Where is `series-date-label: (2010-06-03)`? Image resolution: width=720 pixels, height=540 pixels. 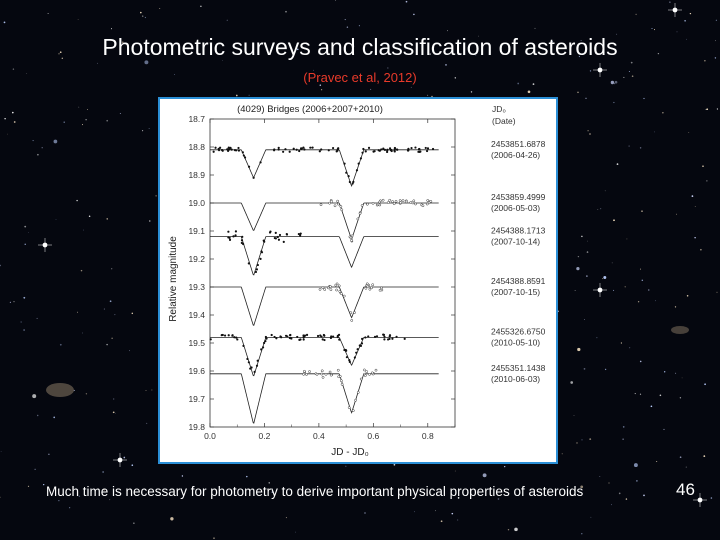 series-date-label: (2010-06-03) is located at coordinates (515, 379).